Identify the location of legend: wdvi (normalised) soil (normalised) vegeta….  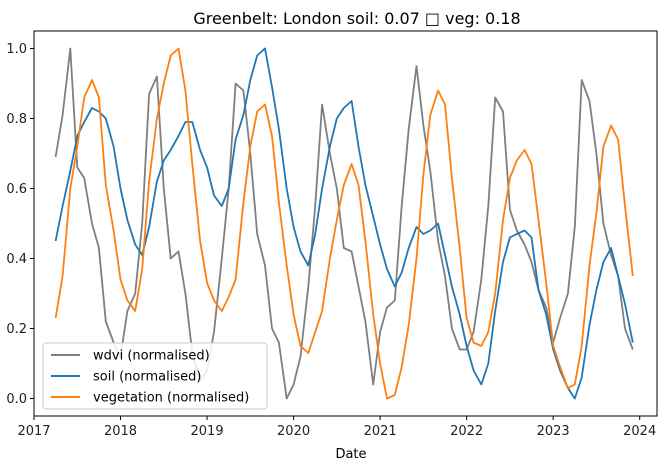
(155, 376).